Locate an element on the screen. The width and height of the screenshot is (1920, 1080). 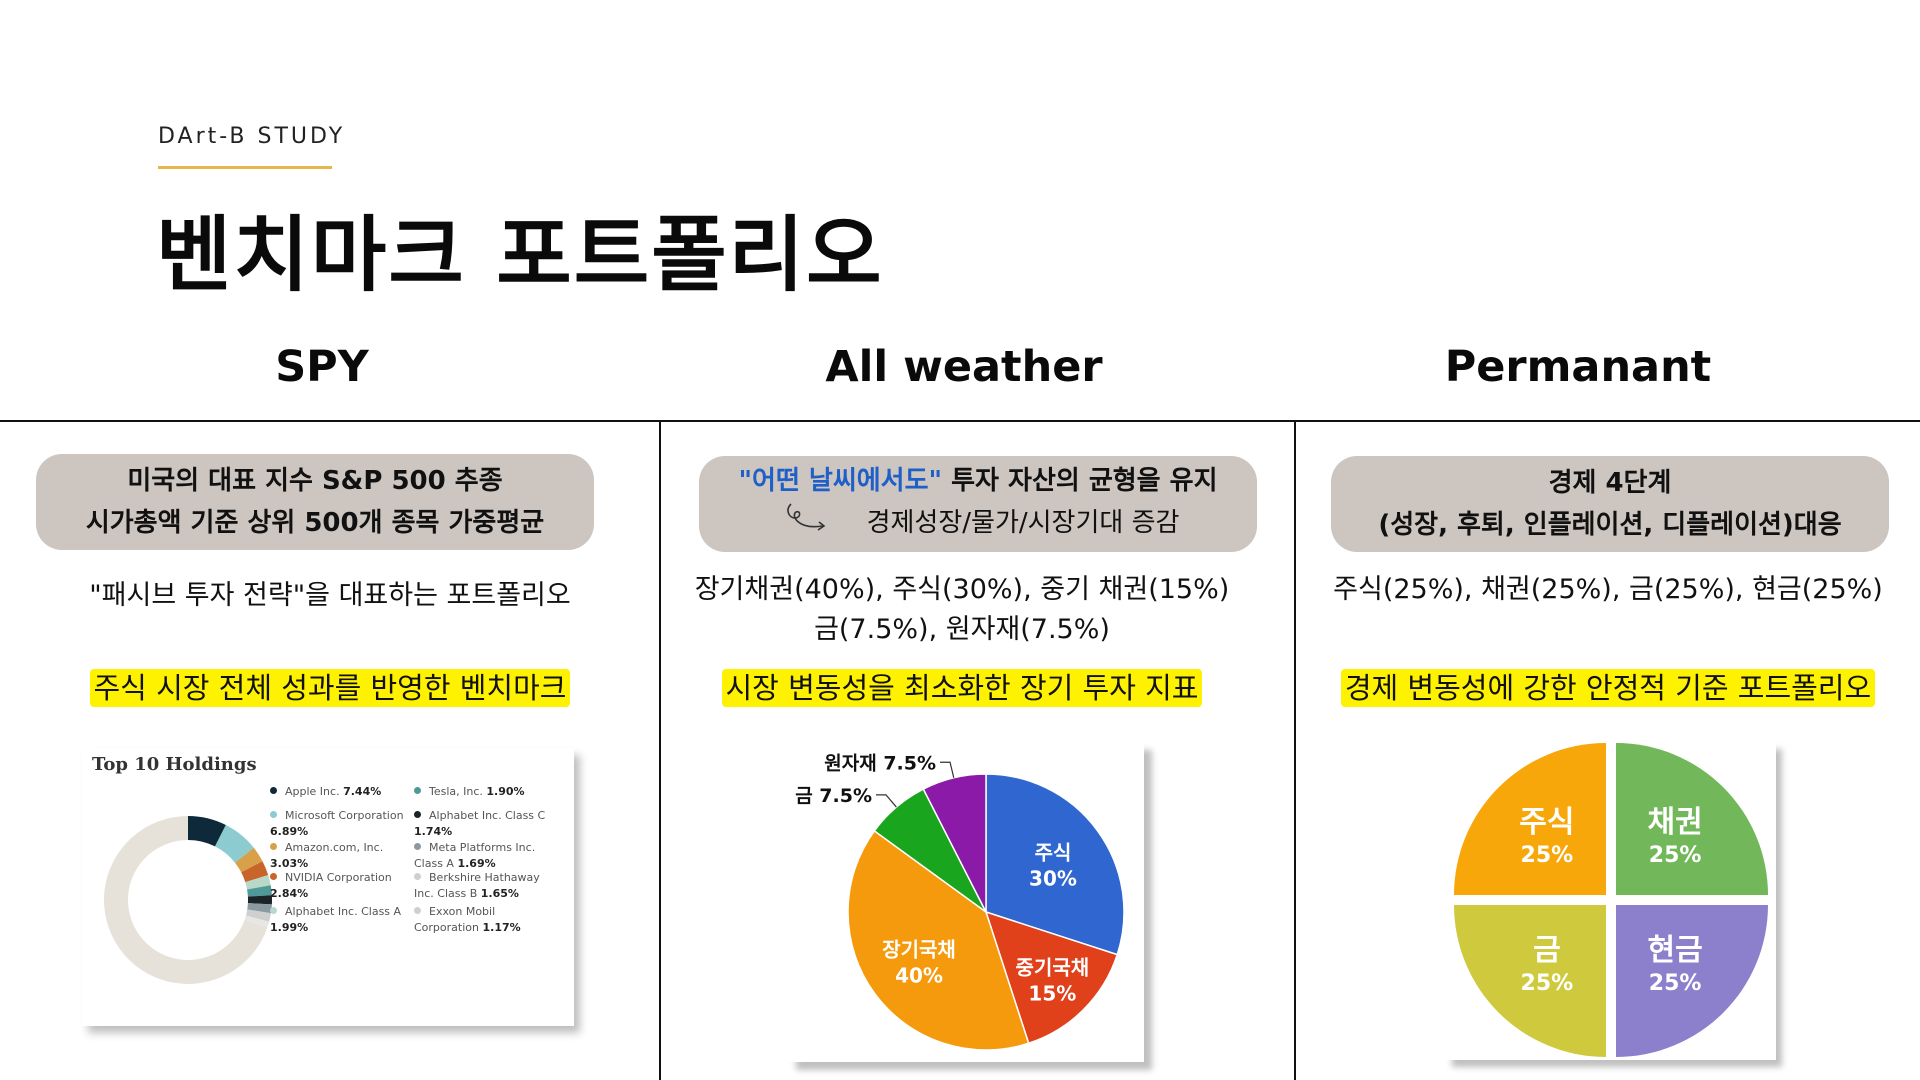
holding-name: Microsoft Corporation is located at coordinates (344, 815).